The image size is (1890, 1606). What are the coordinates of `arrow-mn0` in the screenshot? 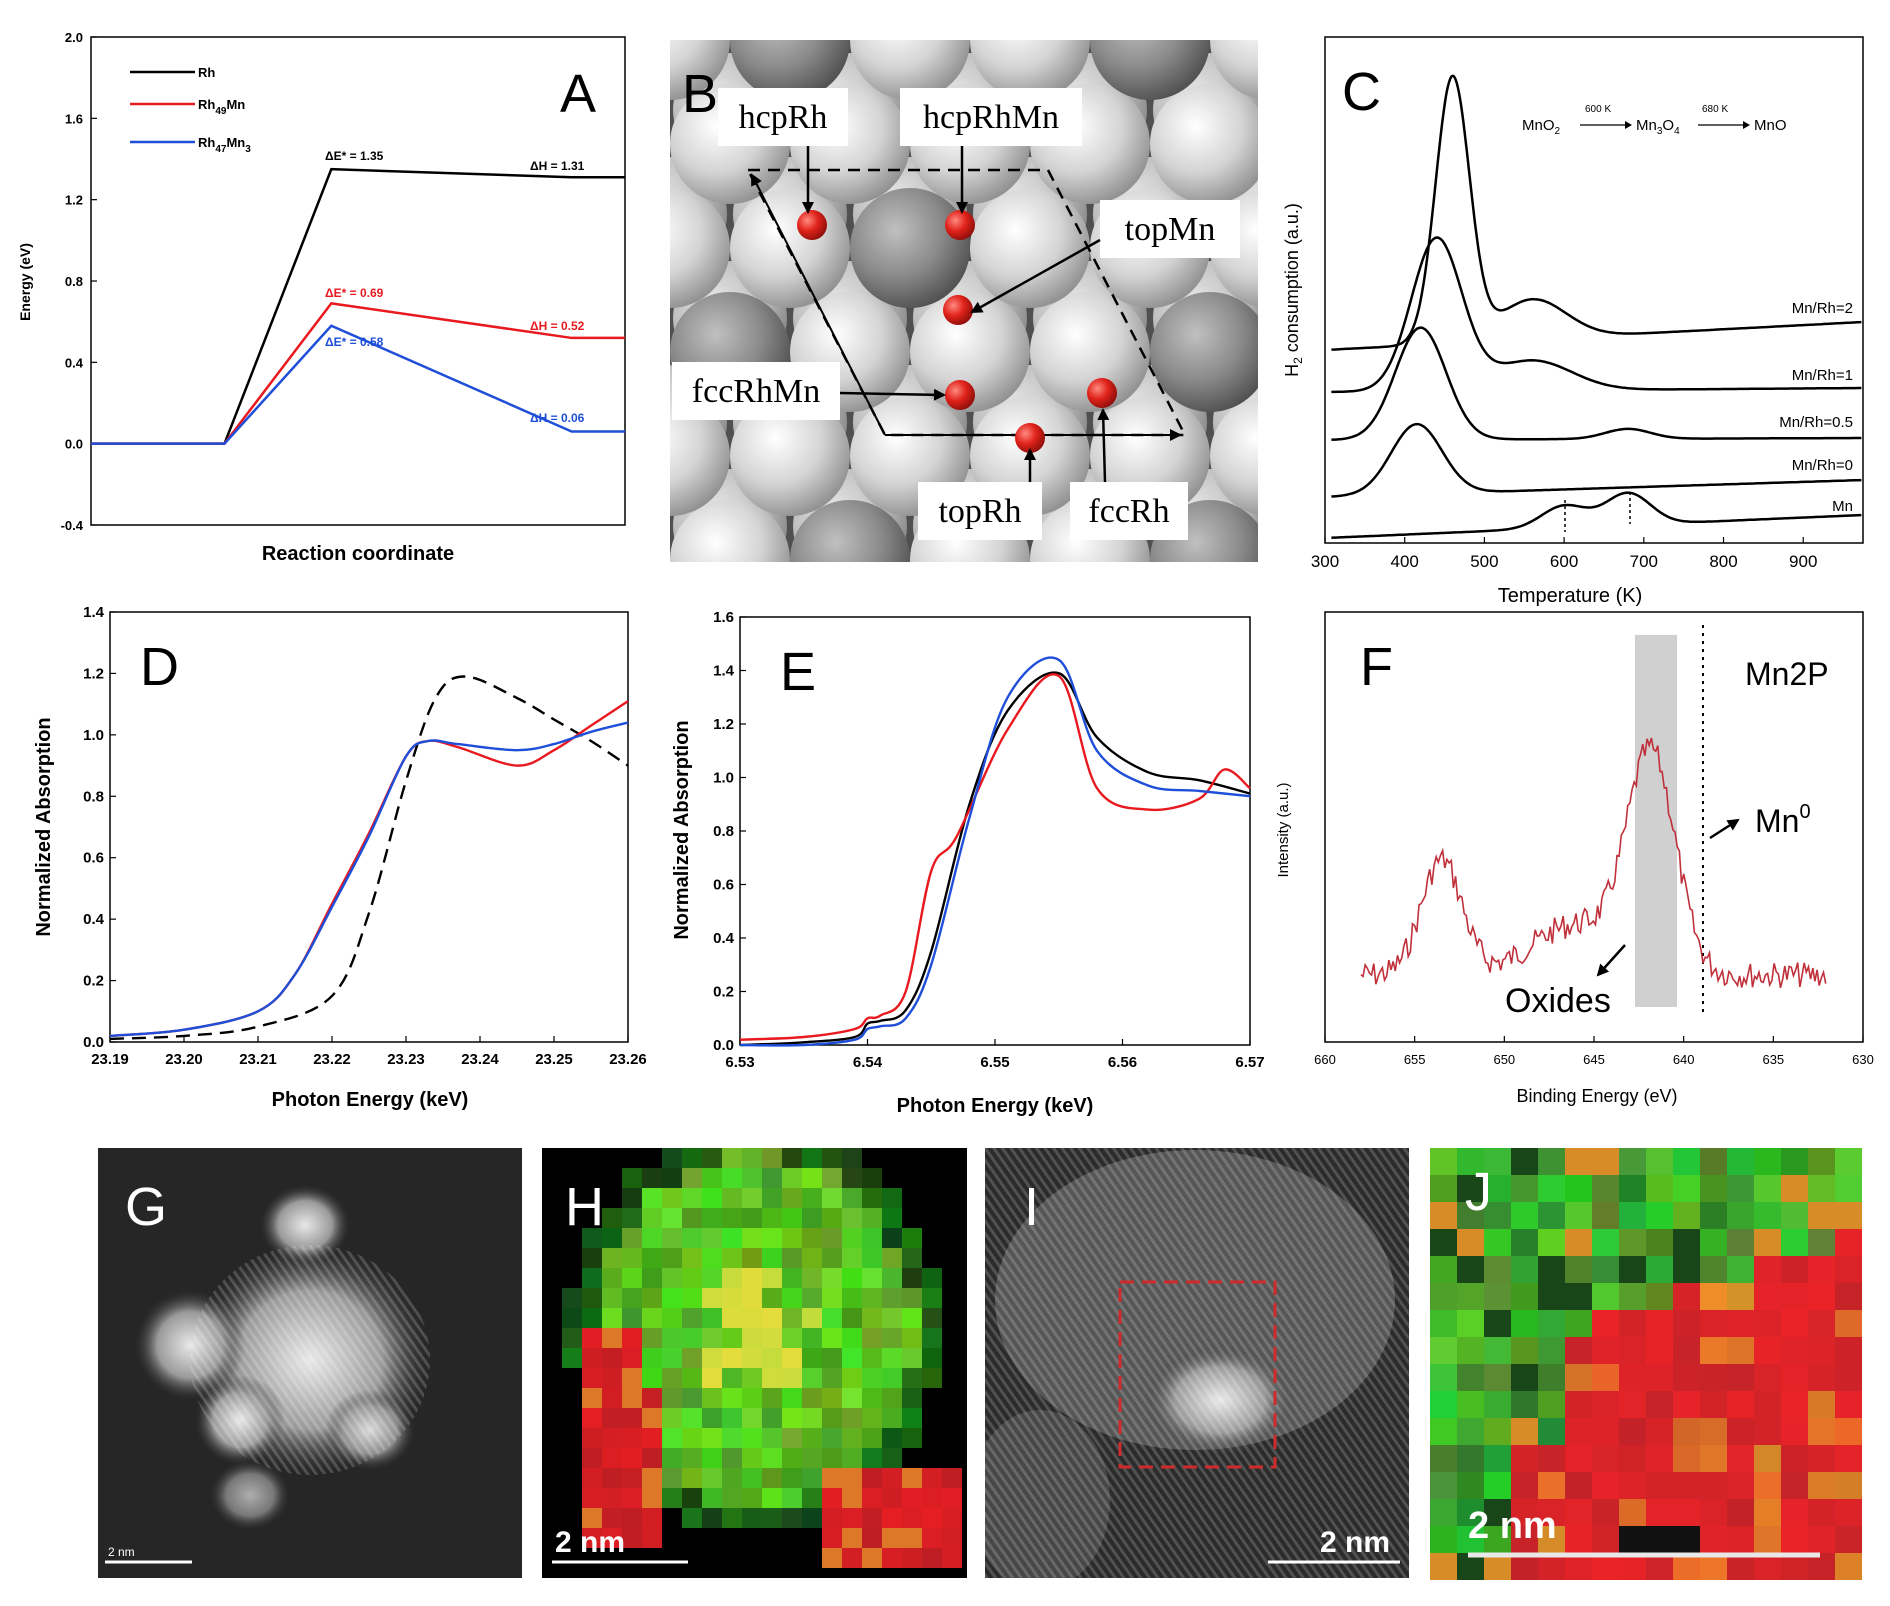 It's located at (1724, 829).